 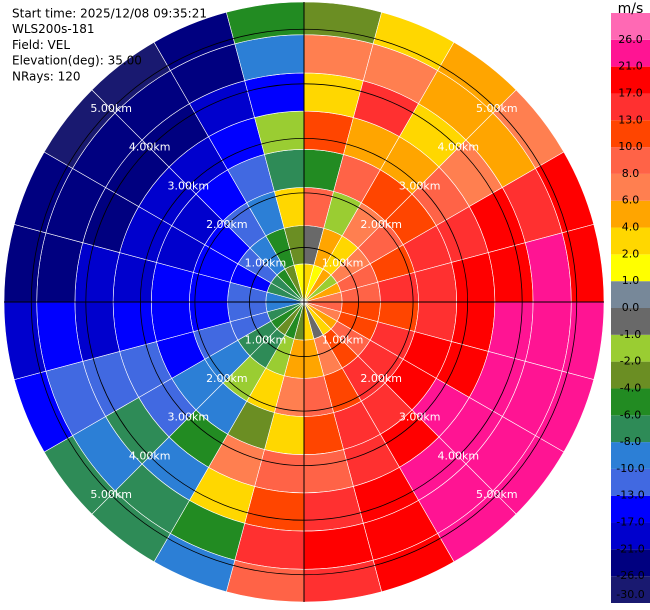 I want to click on colorbar-tick-label: 26.0, so click(x=630, y=39).